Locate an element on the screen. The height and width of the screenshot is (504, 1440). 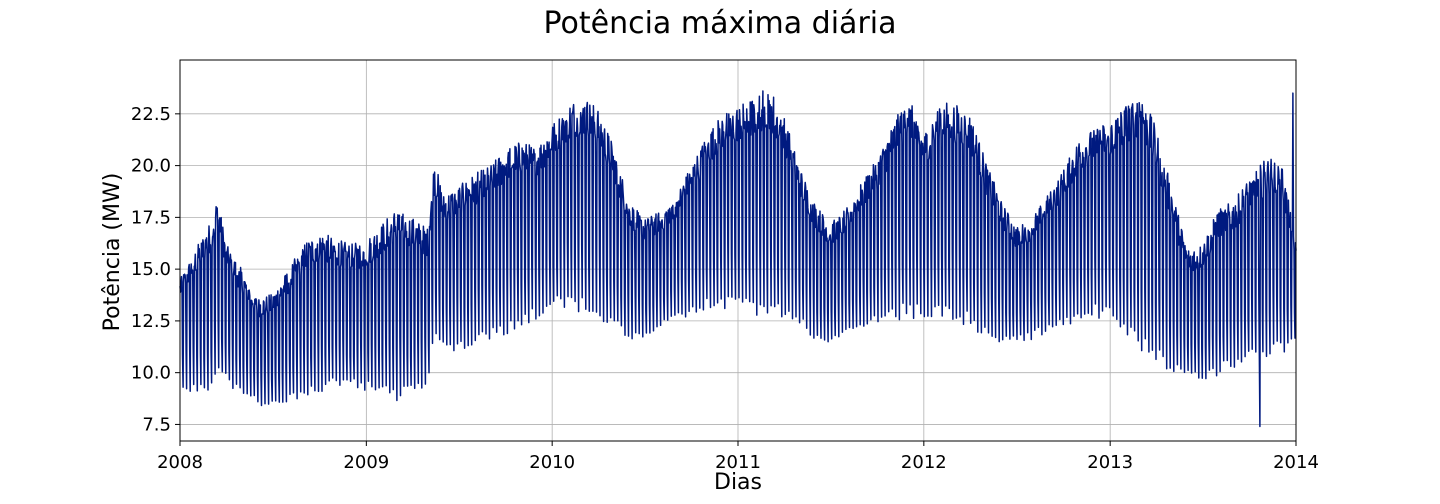
chart-title: Potência máxima diária is located at coordinates (719, 23).